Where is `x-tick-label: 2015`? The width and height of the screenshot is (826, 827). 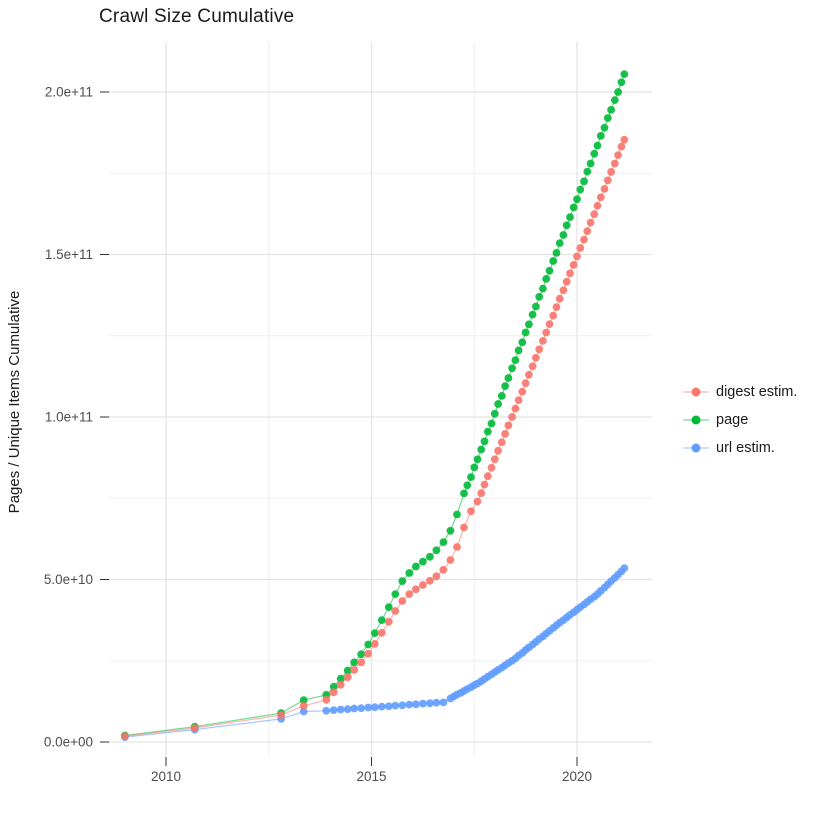 x-tick-label: 2015 is located at coordinates (371, 776).